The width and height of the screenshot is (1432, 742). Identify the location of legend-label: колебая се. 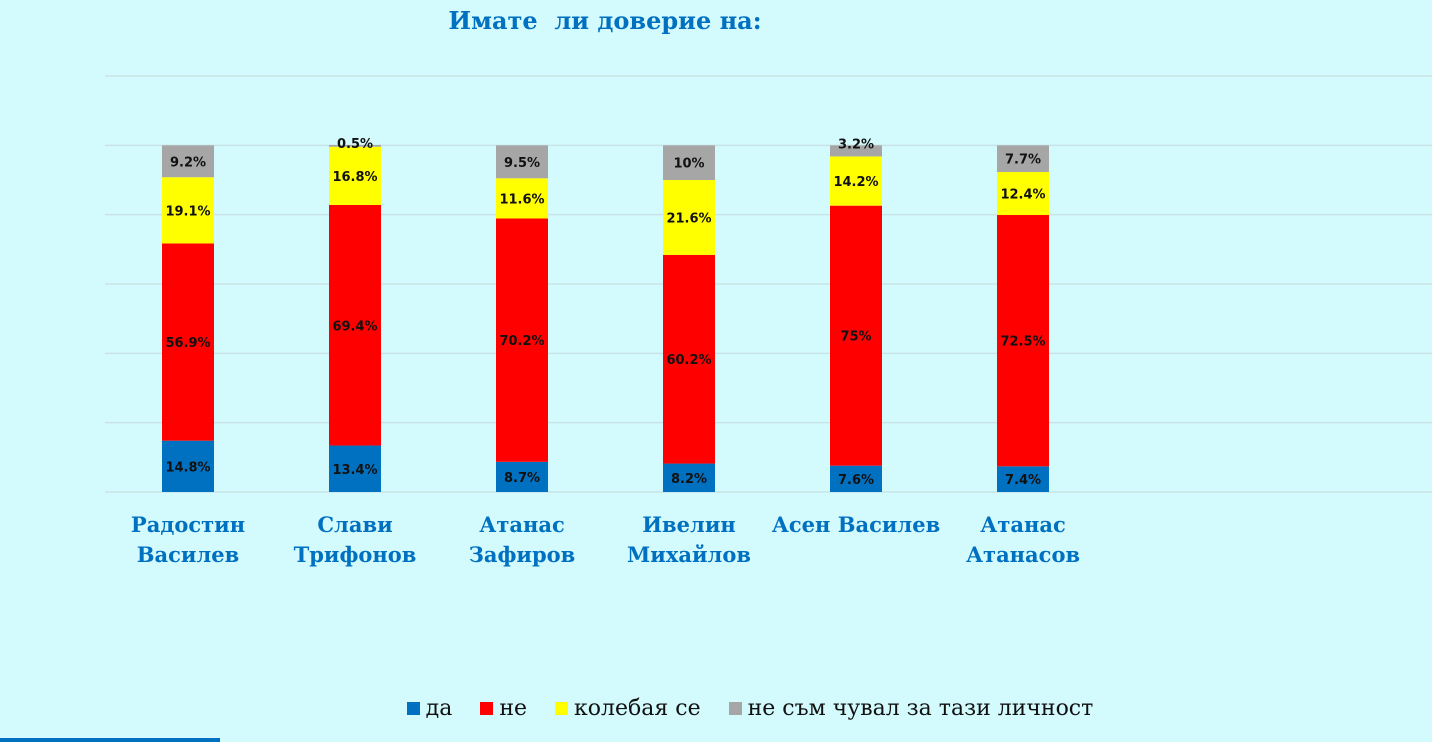
(637, 708).